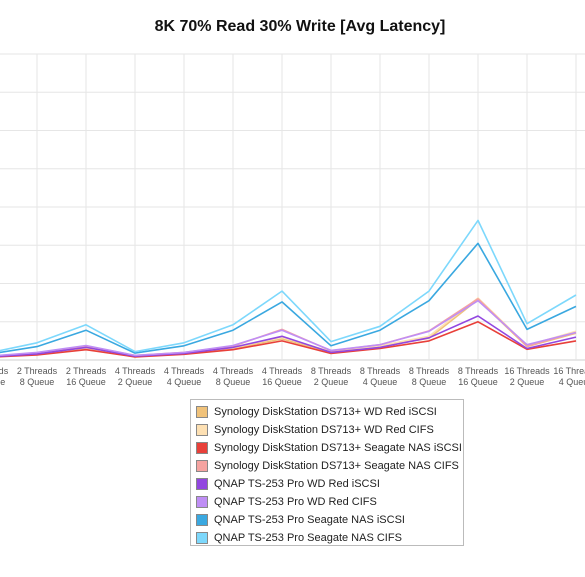 The image size is (585, 577). I want to click on legend-item: QNAP TS-253 Pro WD Red CIFS, so click(329, 502).